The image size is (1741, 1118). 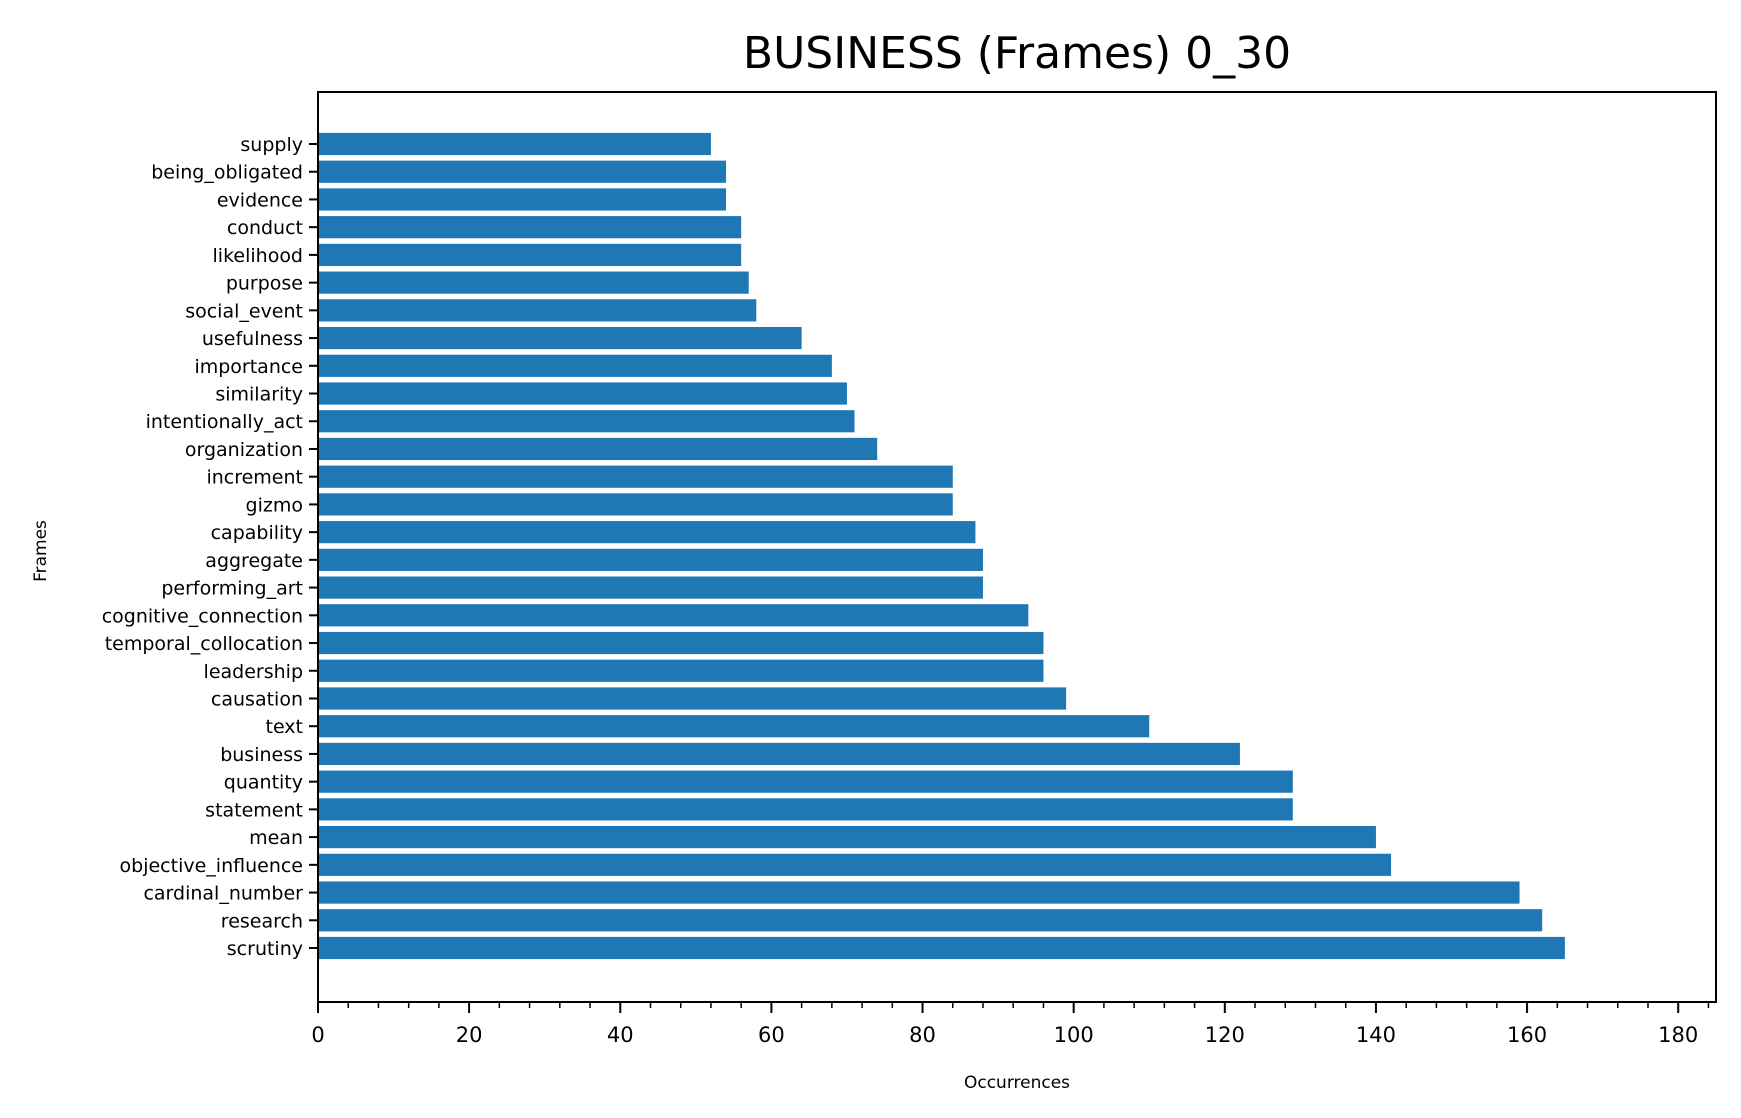 What do you see at coordinates (1074, 1035) in the screenshot?
I see `x-tick-label: 100` at bounding box center [1074, 1035].